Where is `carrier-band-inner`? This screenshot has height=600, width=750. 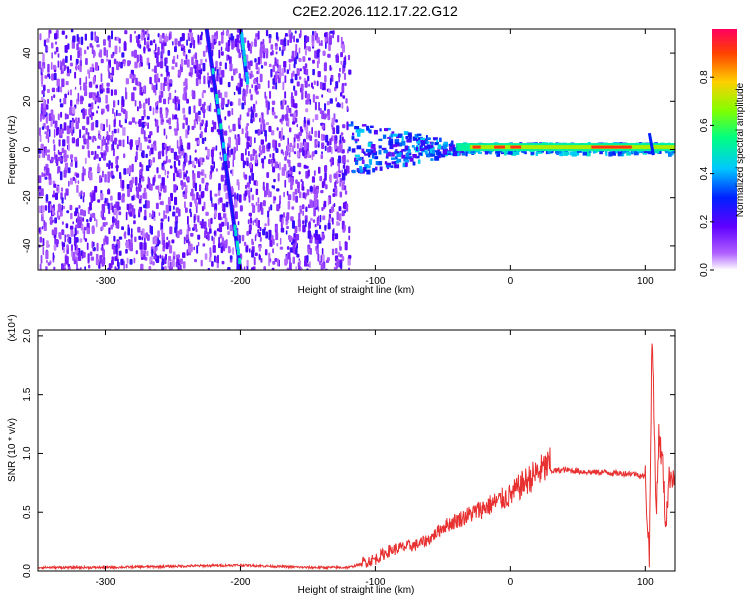 carrier-band-inner is located at coordinates (572, 147).